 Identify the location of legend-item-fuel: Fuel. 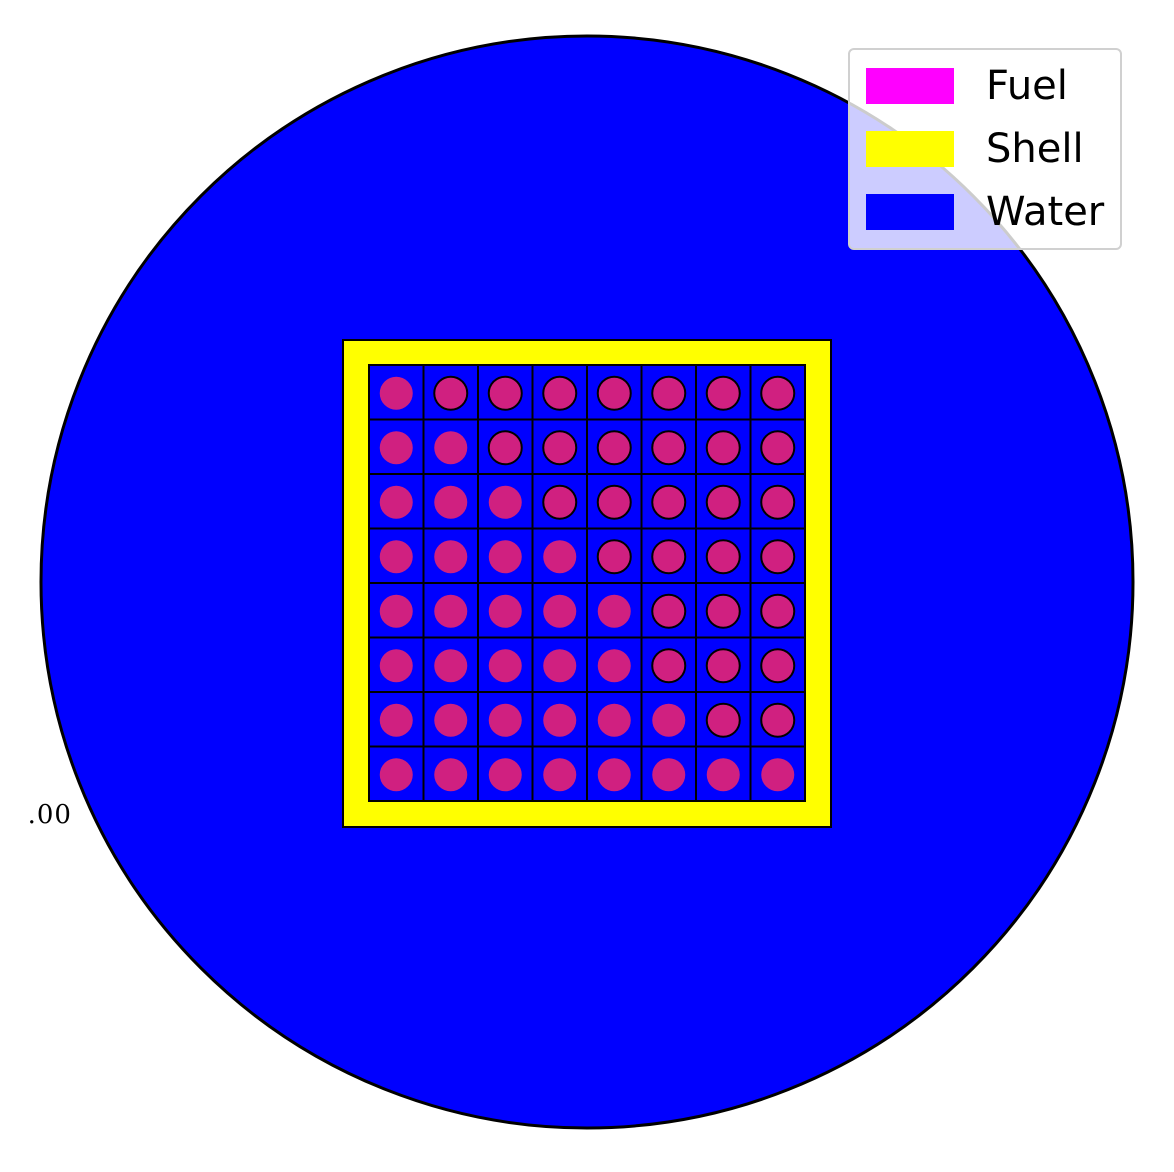
(967, 86).